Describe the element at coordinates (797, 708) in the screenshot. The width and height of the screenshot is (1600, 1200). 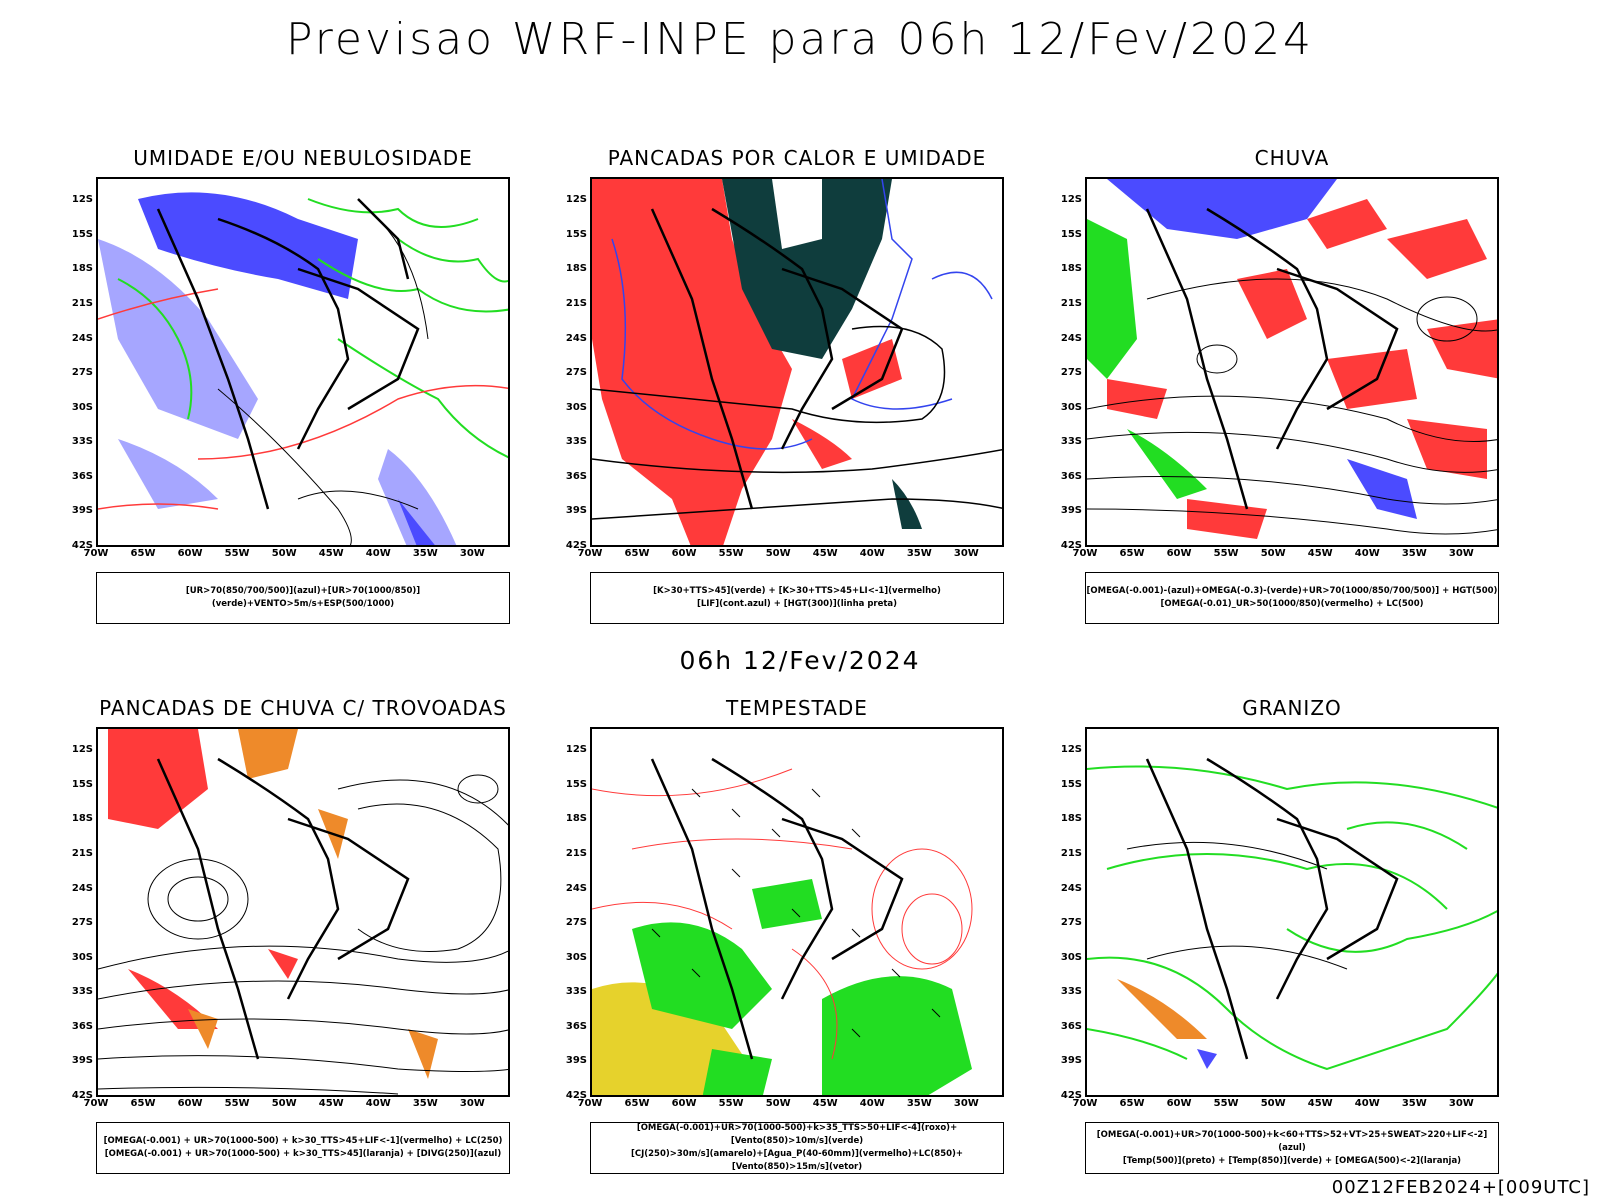
I see `panel-title-tempestade: TEMPESTADE` at that location.